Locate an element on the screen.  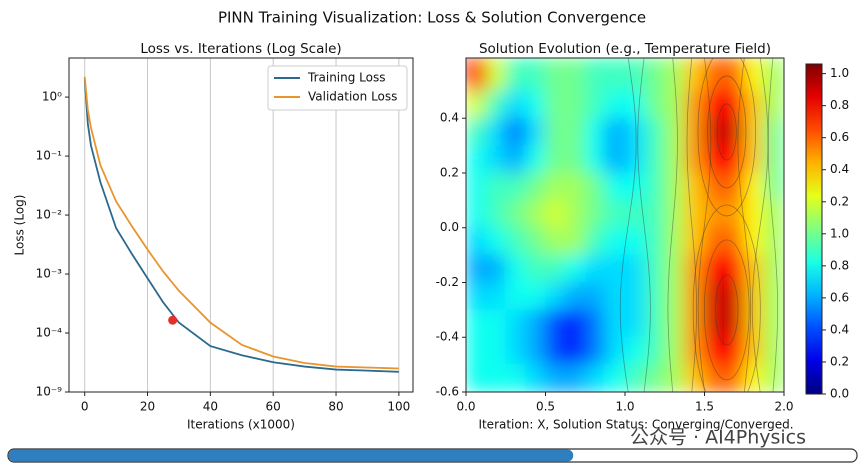
x-tick-label: 0.0 is located at coordinates (465, 407).